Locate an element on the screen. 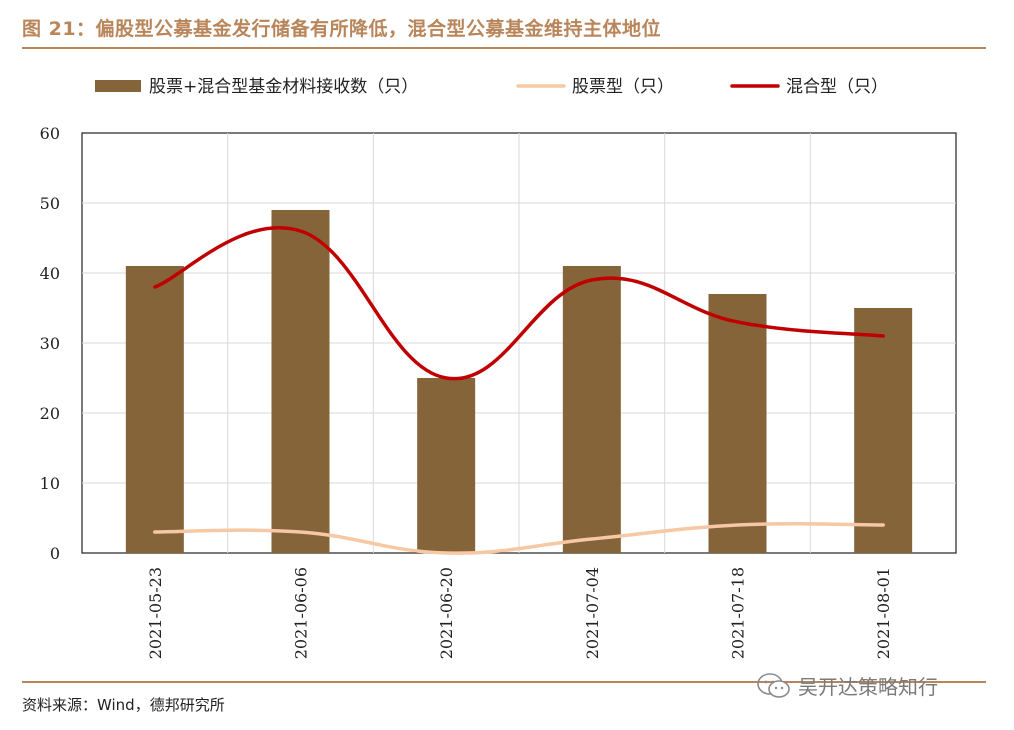 This screenshot has width=1014, height=730. watermark: 吴开达策略知行 is located at coordinates (847, 685).